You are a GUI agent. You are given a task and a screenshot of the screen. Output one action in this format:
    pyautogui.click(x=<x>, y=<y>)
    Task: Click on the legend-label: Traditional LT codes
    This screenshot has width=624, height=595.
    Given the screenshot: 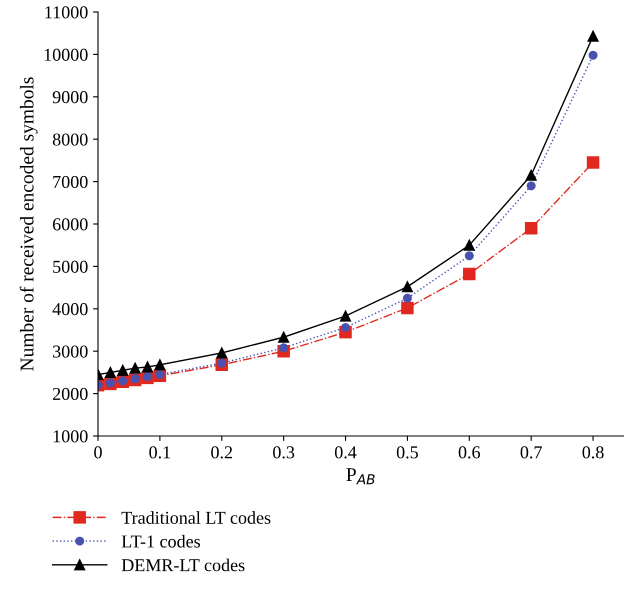 What is the action you would take?
    pyautogui.click(x=196, y=517)
    